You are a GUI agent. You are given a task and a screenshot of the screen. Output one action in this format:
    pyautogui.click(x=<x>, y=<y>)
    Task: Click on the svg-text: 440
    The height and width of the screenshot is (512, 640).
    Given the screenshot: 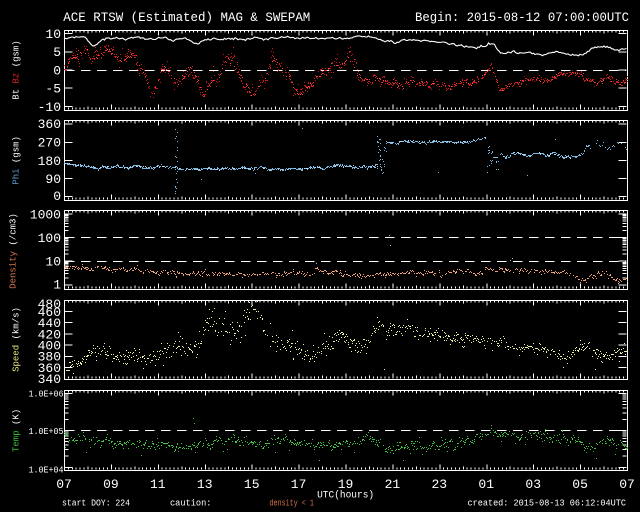 What is the action you would take?
    pyautogui.click(x=49, y=323)
    